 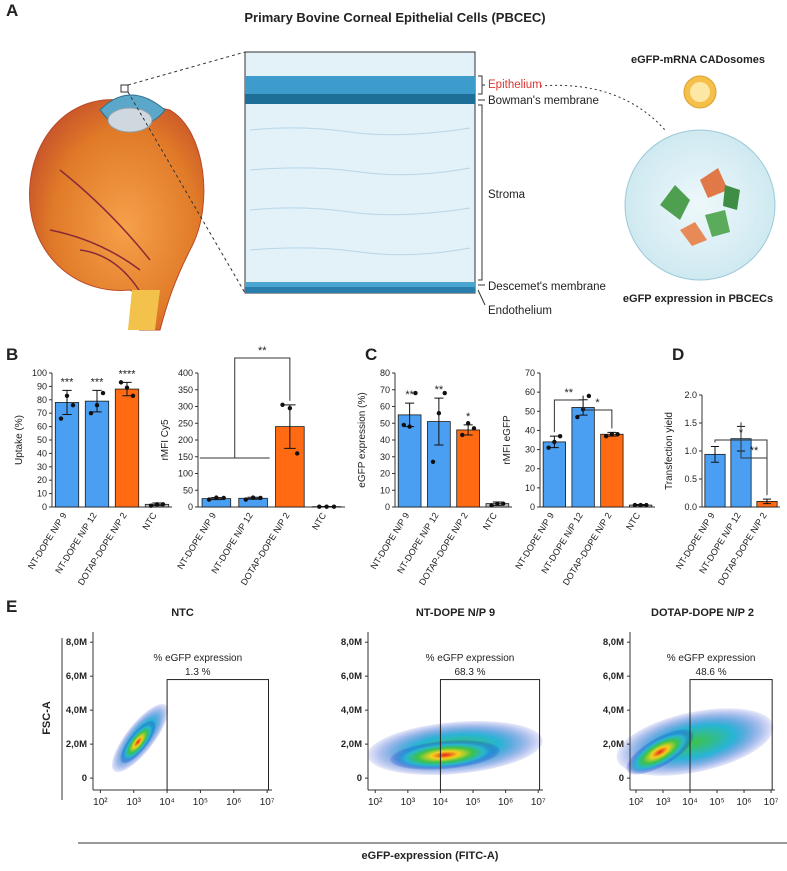 I want to click on y-tick-label: 2.0, so click(x=690, y=395).